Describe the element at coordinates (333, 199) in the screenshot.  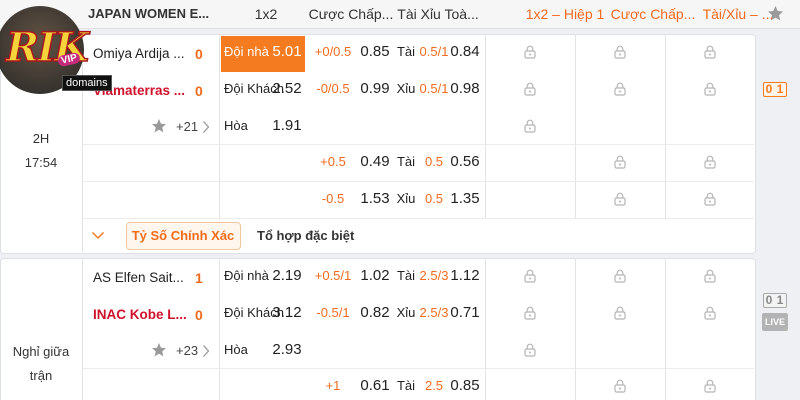
I see `handicap-line: -0.5` at that location.